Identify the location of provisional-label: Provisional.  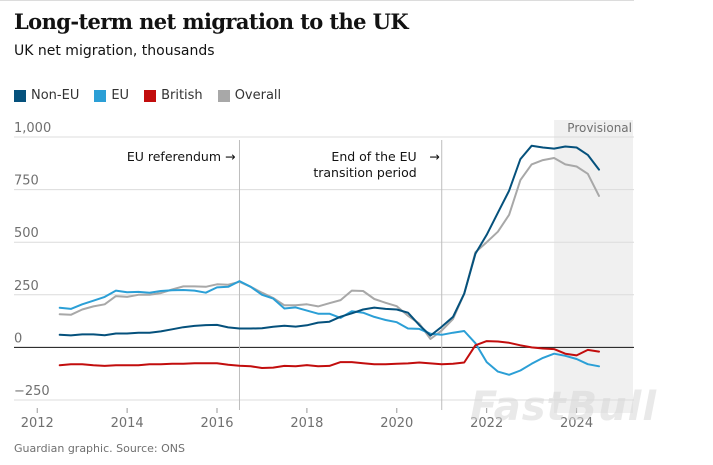
(599, 128).